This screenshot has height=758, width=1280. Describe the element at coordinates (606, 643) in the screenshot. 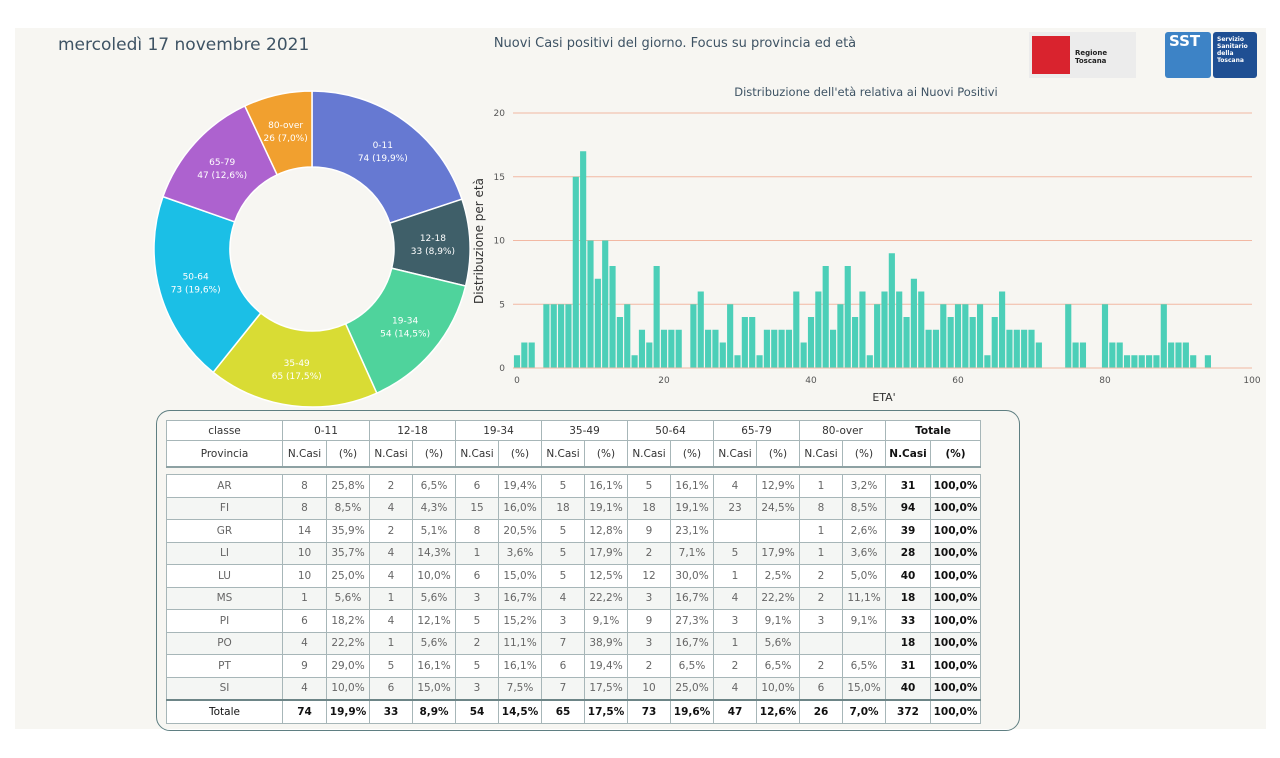

I see `value-cell: 38,9%` at that location.